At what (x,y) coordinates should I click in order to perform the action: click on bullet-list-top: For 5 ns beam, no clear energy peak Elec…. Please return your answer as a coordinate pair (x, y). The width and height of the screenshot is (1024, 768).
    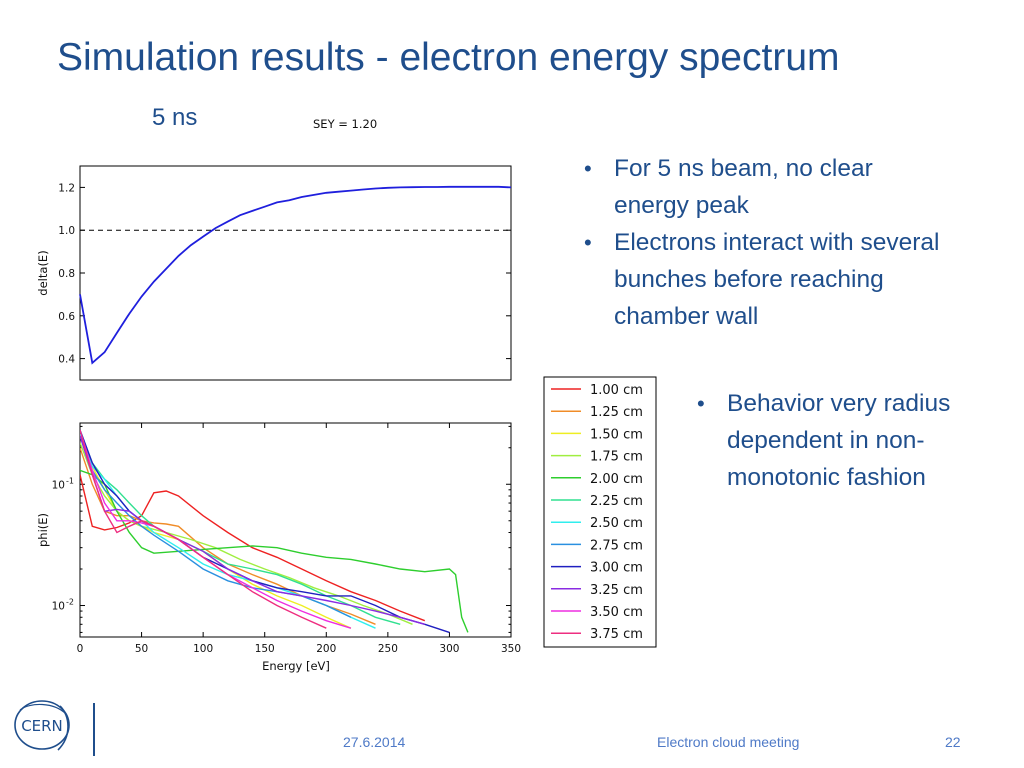
    Looking at the image, I should click on (760, 242).